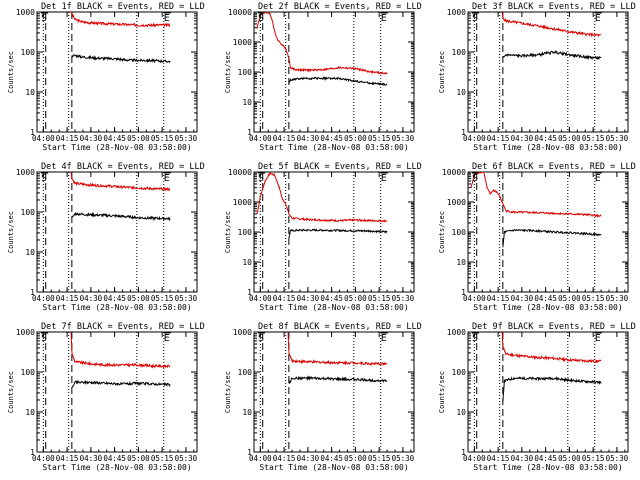  What do you see at coordinates (340, 7) in the screenshot?
I see `panel-title: Det 2f BLACK = Events, RED = LLD` at bounding box center [340, 7].